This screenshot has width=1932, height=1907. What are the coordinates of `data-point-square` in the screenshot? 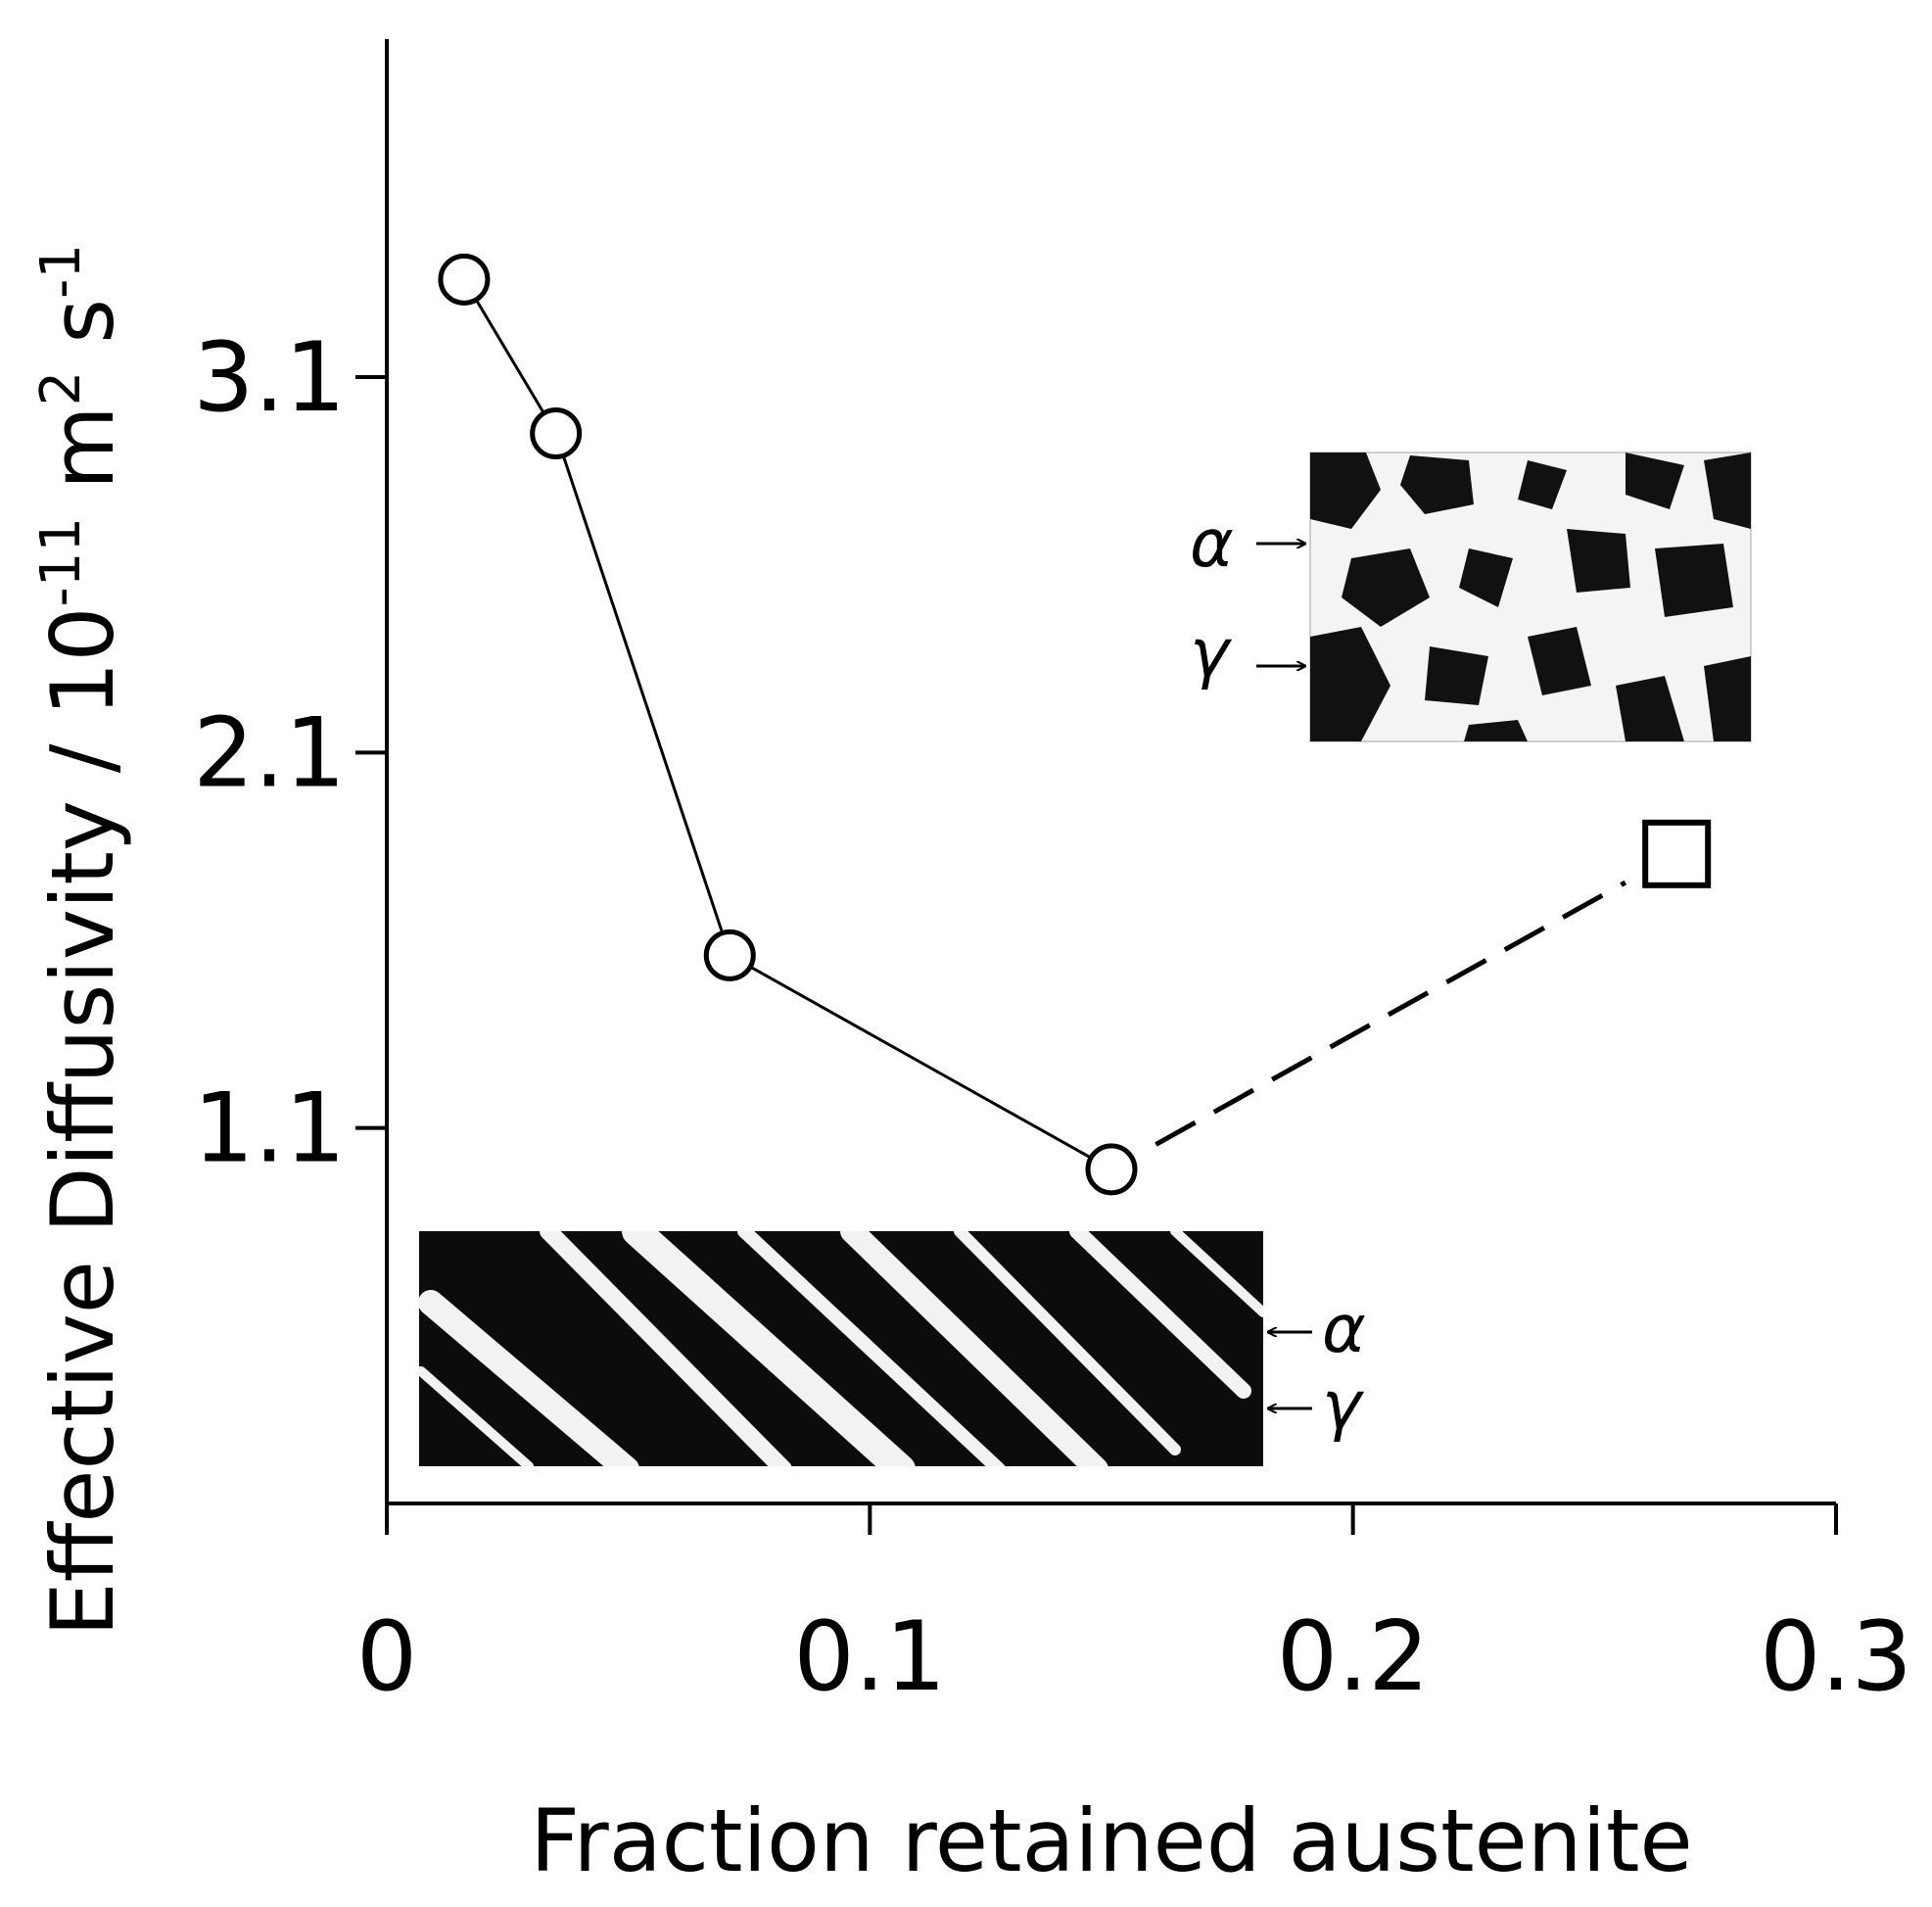 It's located at (1677, 853).